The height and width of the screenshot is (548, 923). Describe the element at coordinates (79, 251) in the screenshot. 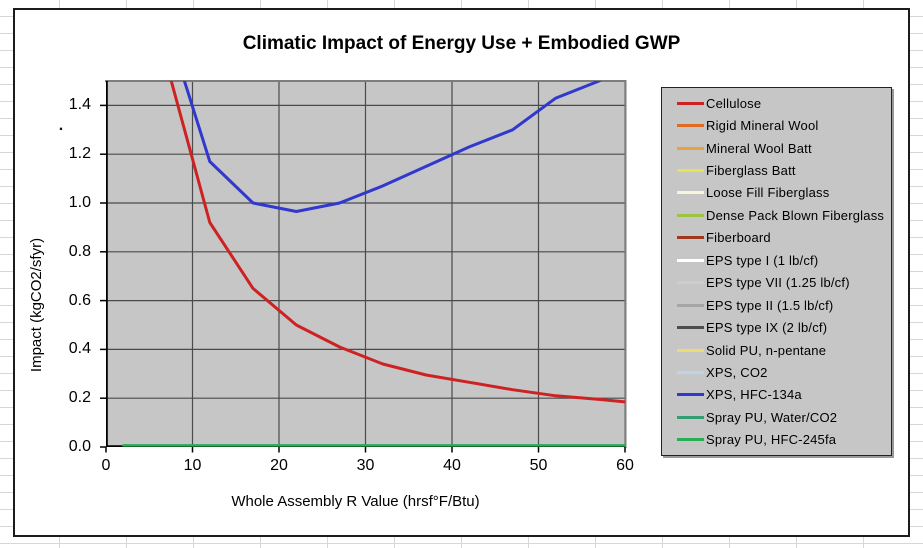

I see `y-tick-label: 0.8` at that location.